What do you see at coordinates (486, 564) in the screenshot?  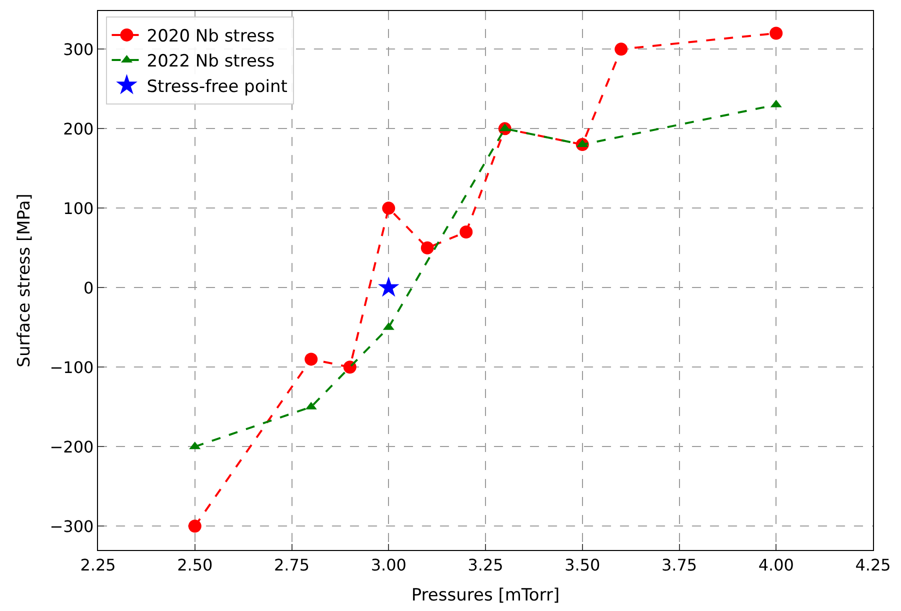 I see `x-tick-label: 3.25` at bounding box center [486, 564].